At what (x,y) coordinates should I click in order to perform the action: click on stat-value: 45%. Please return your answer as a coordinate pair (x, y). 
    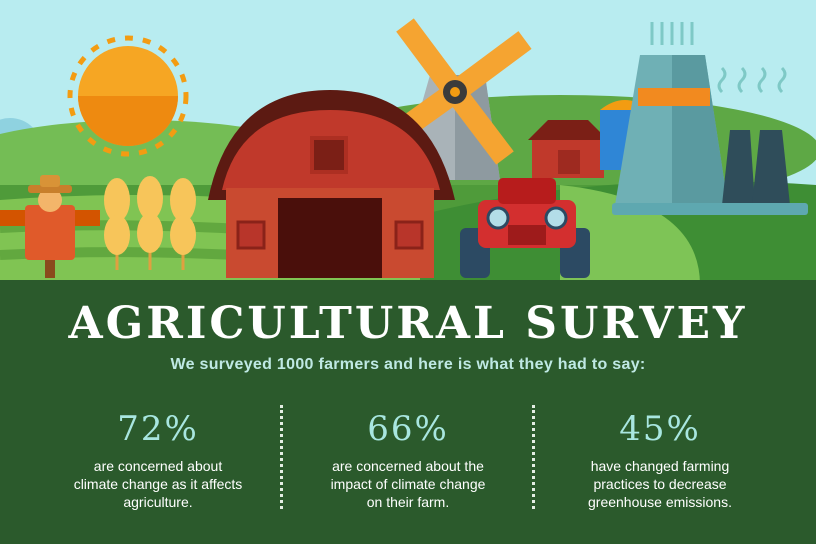
    Looking at the image, I should click on (660, 429).